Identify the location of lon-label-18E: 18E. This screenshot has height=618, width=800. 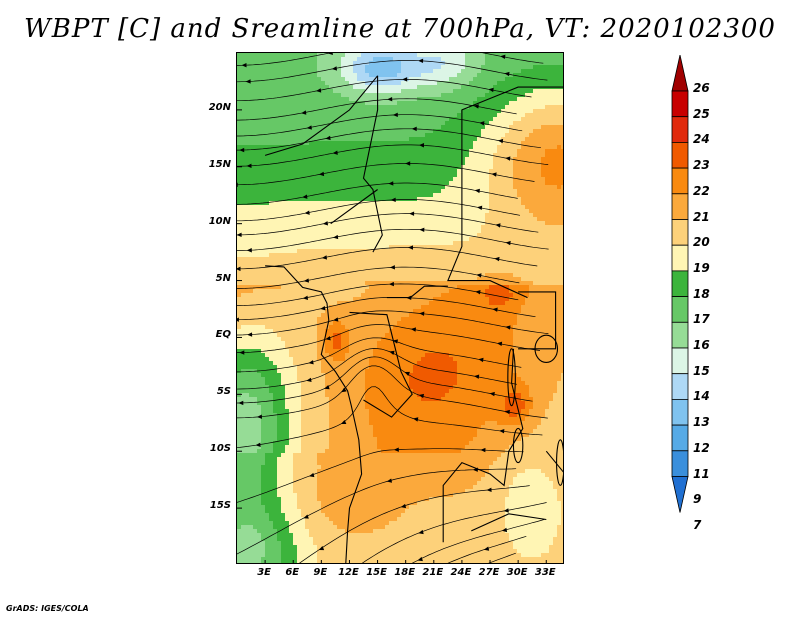
(405, 572).